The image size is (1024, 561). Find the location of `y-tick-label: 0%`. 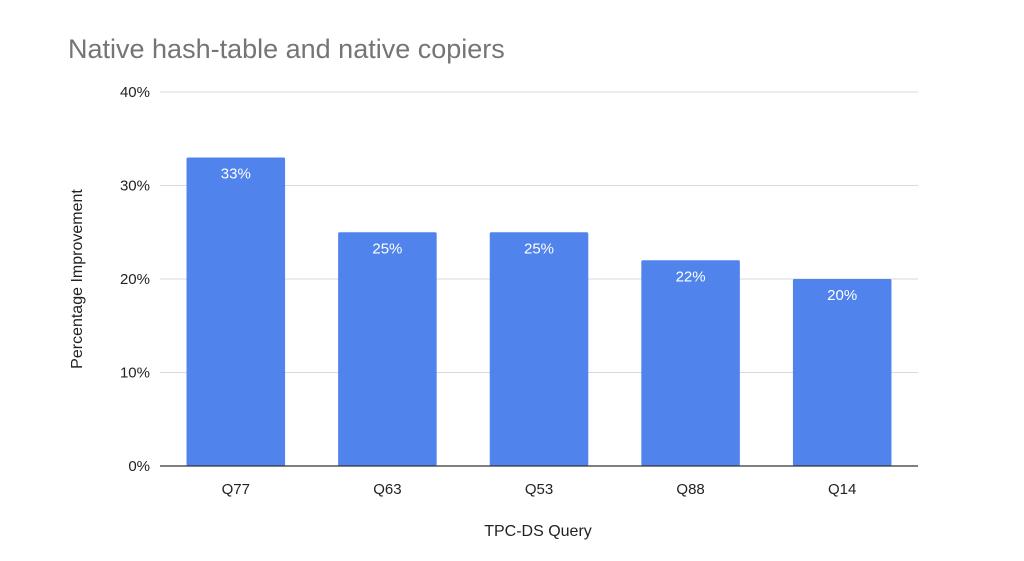

y-tick-label: 0% is located at coordinates (139, 466).